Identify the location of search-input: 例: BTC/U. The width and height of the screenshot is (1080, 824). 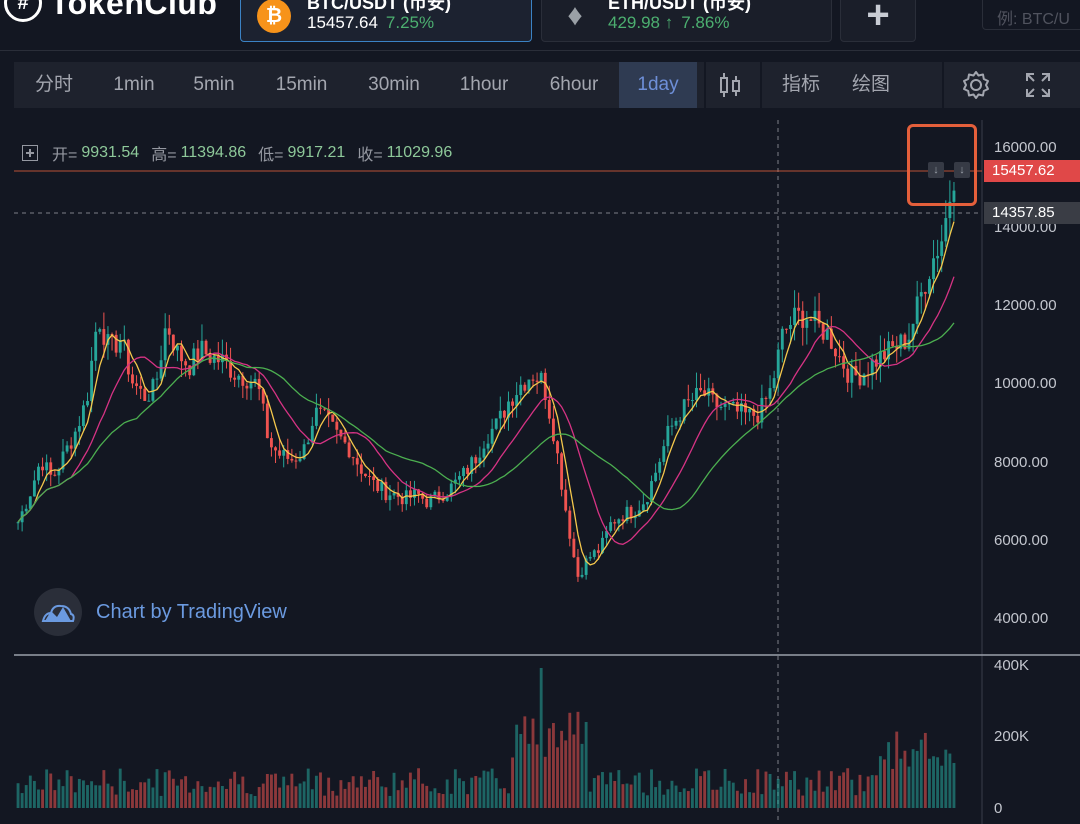
(1031, 15).